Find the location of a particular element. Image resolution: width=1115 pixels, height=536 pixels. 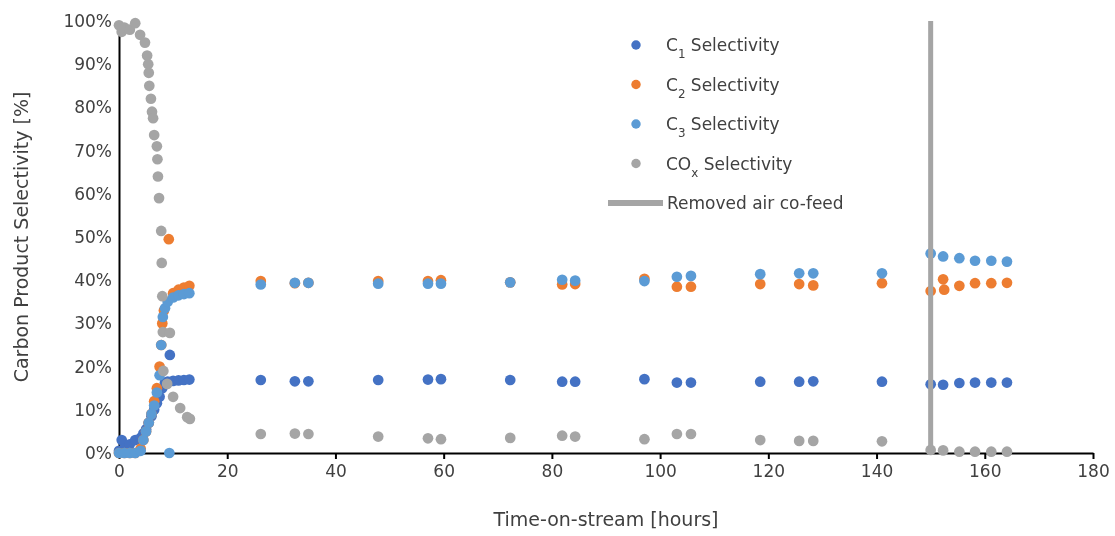

y-tick-label: 40% is located at coordinates (93, 280).